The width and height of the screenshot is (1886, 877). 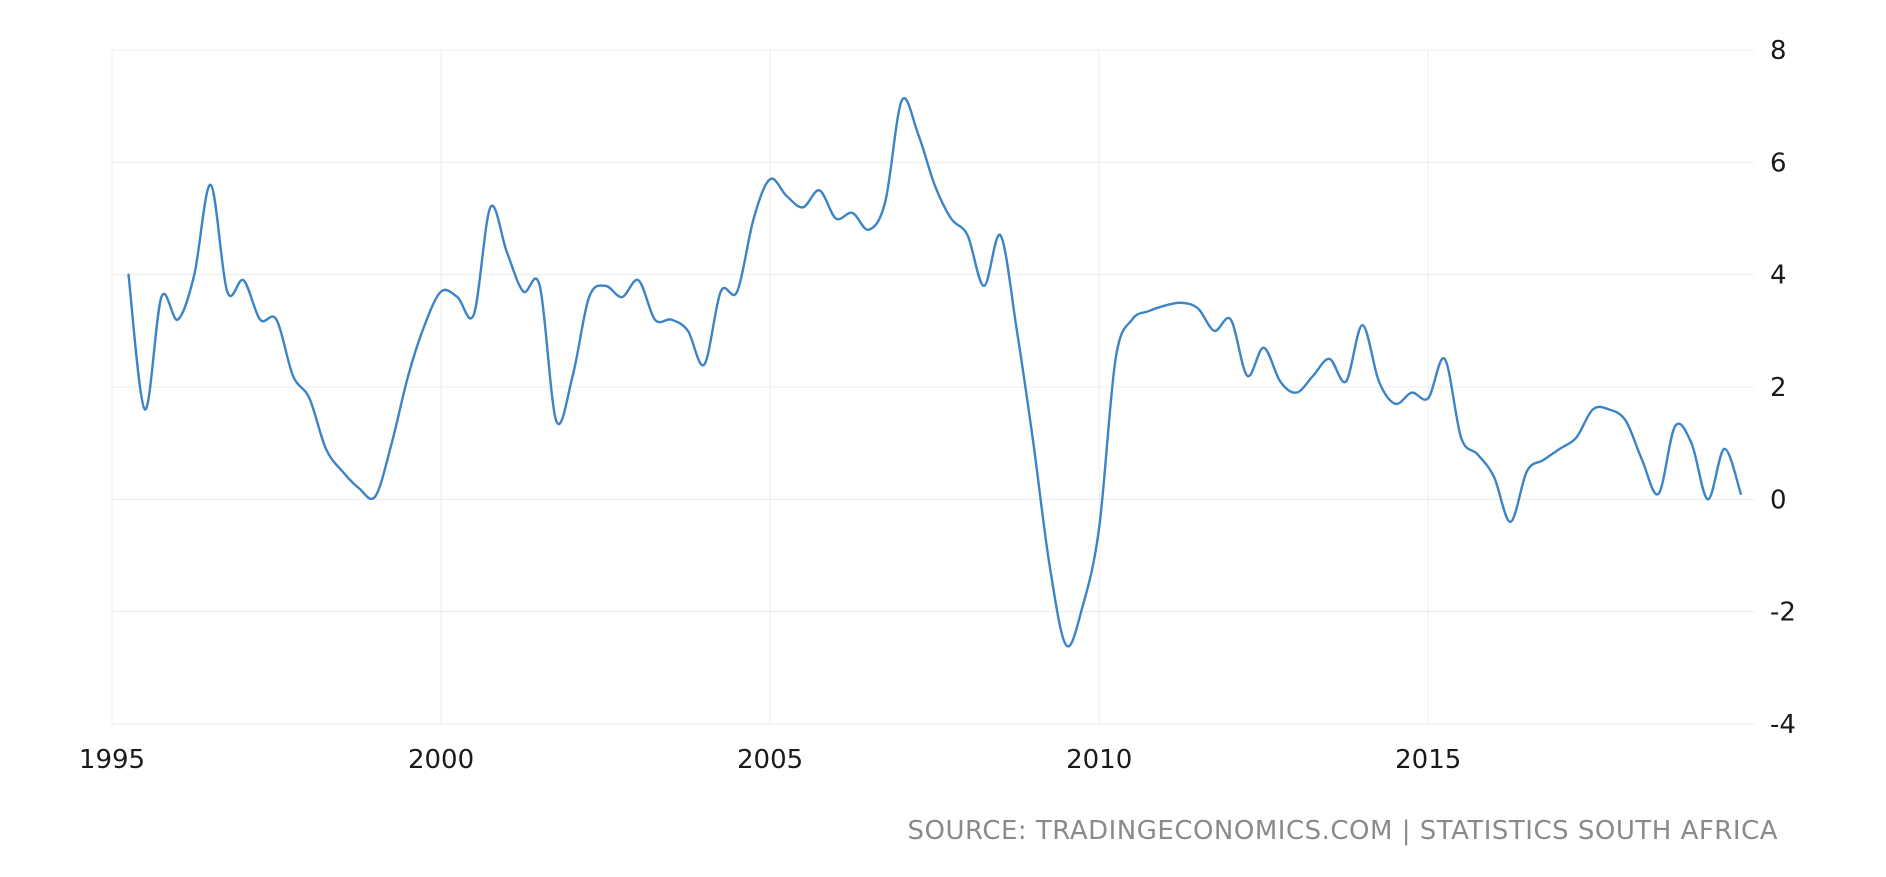 What do you see at coordinates (1778, 163) in the screenshot?
I see `y-tick-label: 6` at bounding box center [1778, 163].